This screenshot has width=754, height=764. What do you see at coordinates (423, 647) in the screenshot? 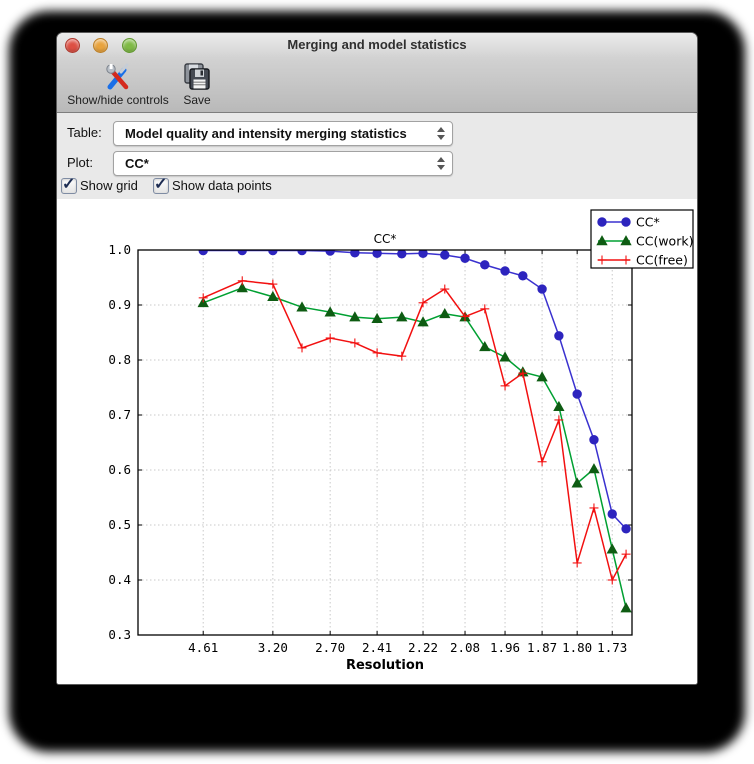
I see `svg-text: 2.22` at bounding box center [423, 647].